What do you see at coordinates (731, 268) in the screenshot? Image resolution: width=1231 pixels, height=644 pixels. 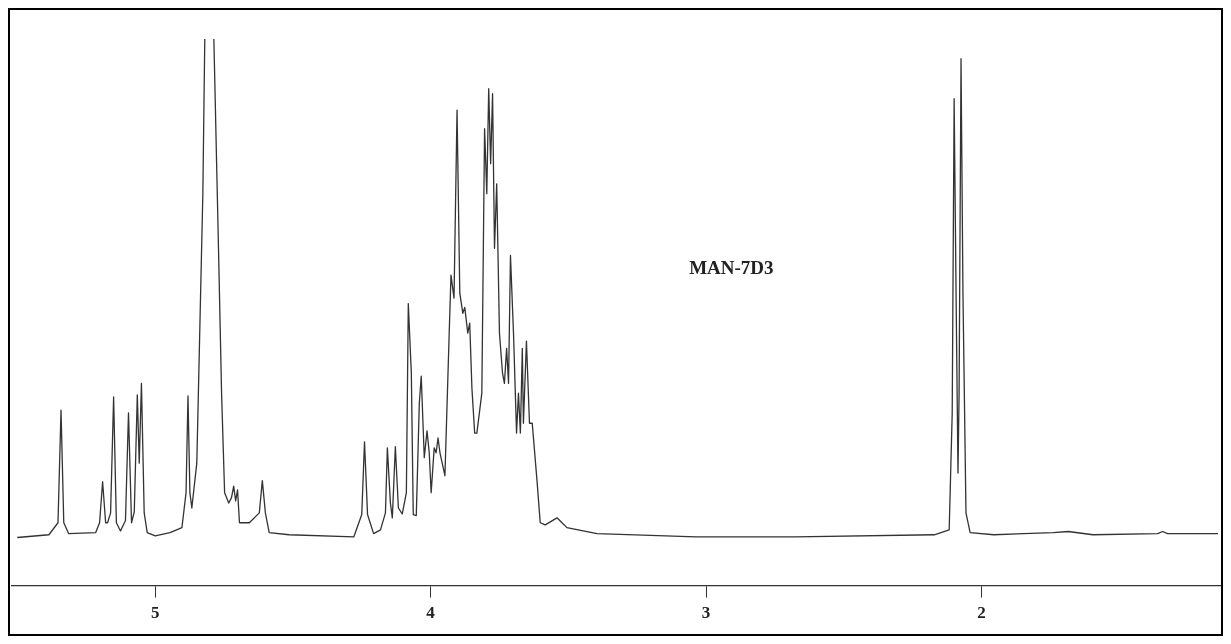 I see `annotation: MAN-7D3` at bounding box center [731, 268].